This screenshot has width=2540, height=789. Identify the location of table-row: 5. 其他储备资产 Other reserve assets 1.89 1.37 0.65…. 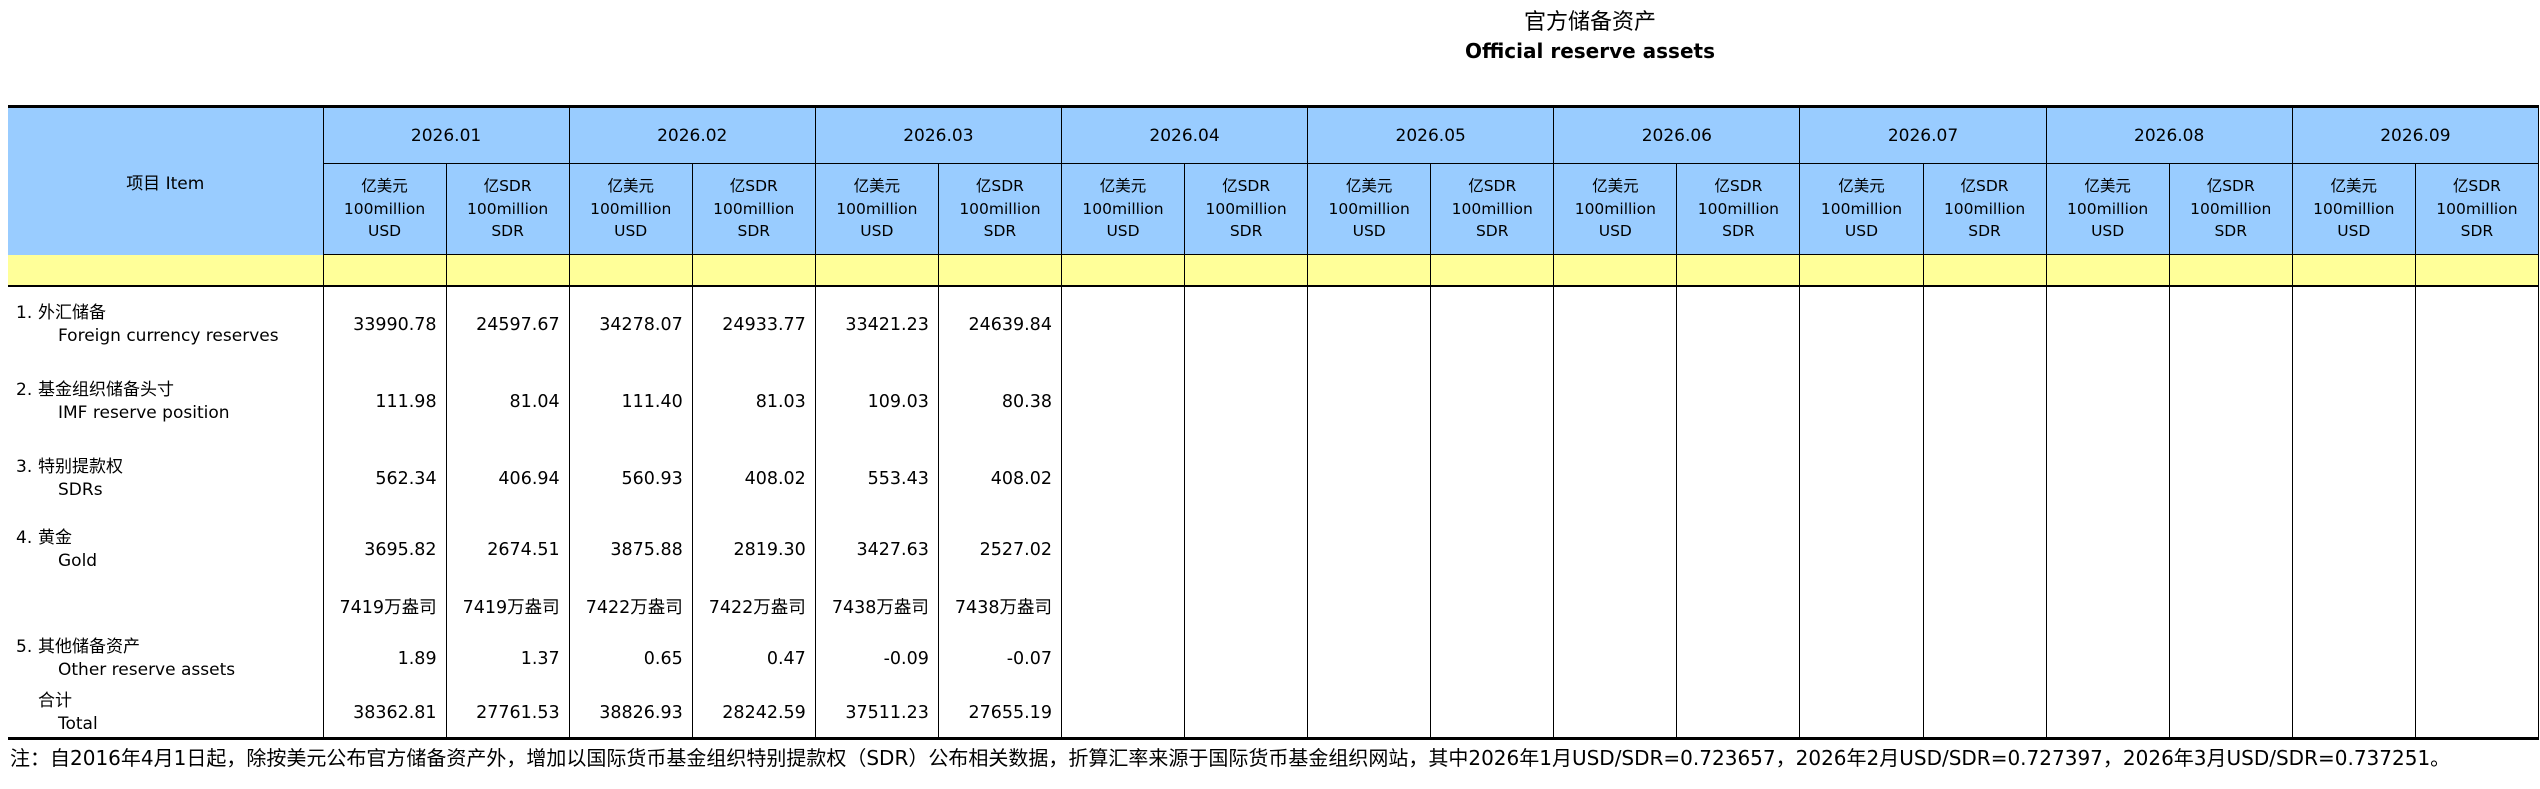
(1274, 659).